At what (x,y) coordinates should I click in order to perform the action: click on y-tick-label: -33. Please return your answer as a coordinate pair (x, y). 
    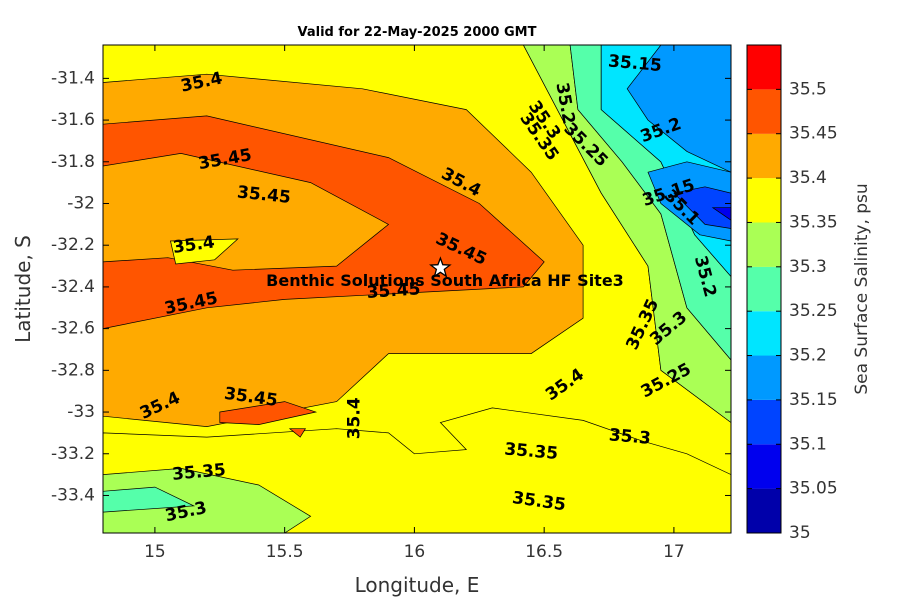
    Looking at the image, I should click on (81, 412).